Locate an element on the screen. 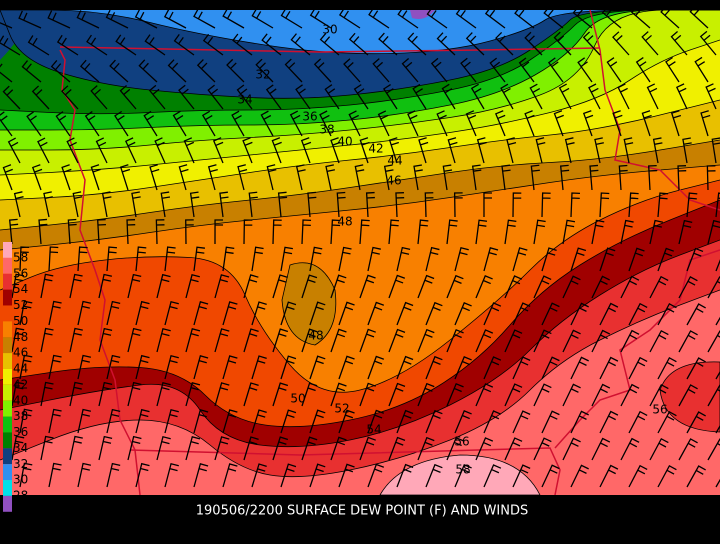 The width and height of the screenshot is (720, 544). legend-label: 52 is located at coordinates (20, 305).